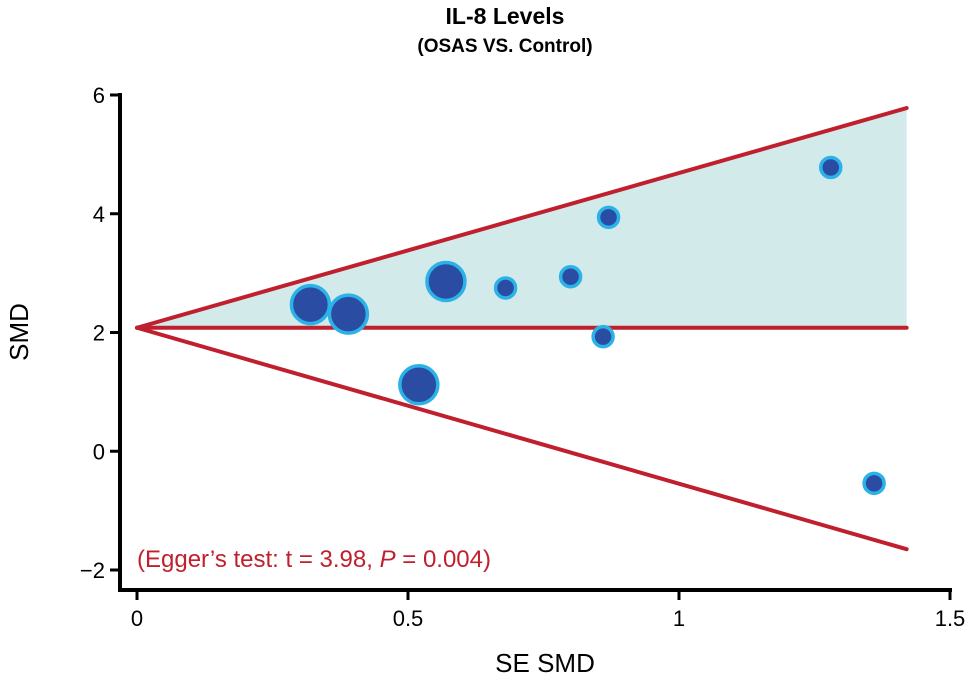 The image size is (971, 687). I want to click on chart-subtitle: (OSAS VS. Control), so click(504, 46).